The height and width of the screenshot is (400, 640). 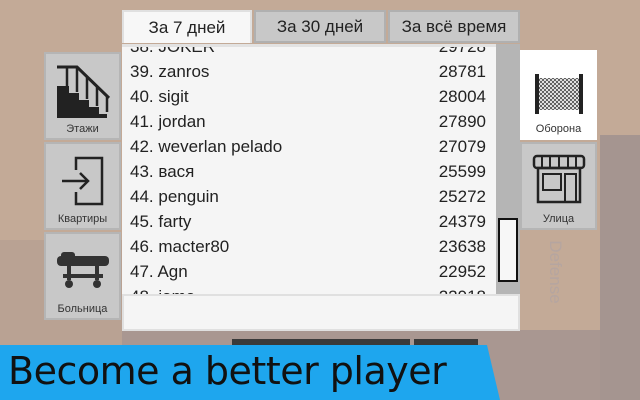 I want to click on player-name: jordan, so click(x=182, y=121).